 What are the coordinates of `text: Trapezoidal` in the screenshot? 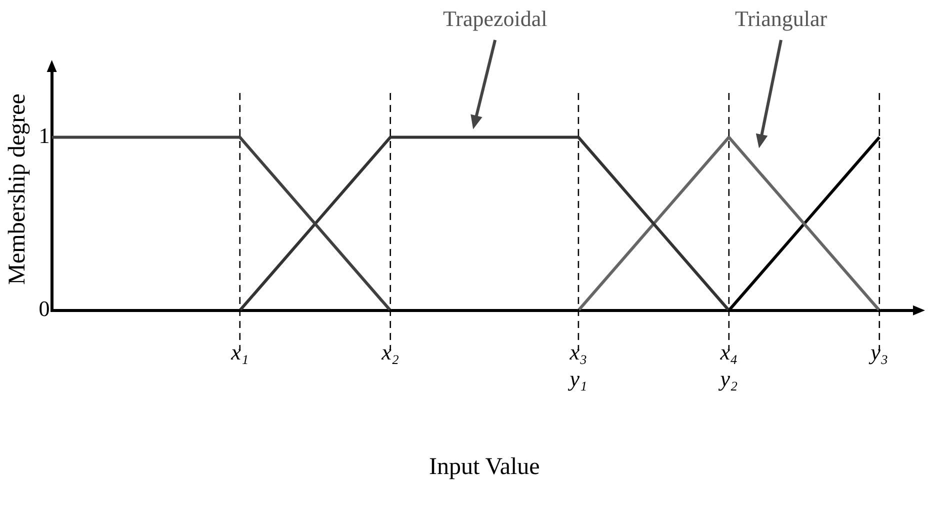 It's located at (495, 18).